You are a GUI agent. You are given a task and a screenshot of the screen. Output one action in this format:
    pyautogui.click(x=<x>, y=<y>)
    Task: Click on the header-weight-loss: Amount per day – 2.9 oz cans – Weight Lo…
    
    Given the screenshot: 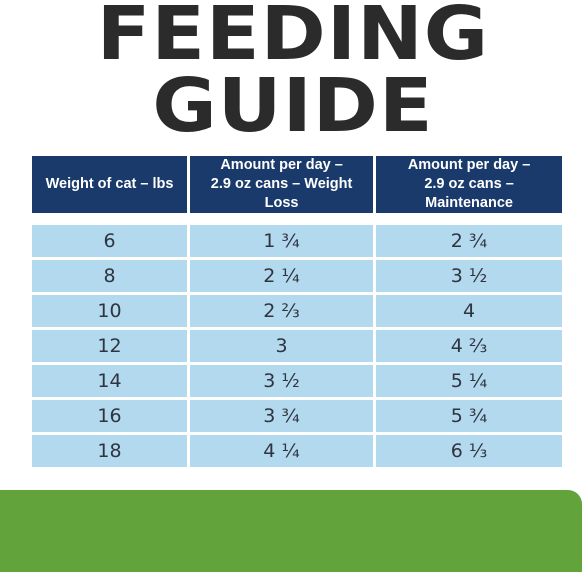 What is the action you would take?
    pyautogui.click(x=282, y=184)
    